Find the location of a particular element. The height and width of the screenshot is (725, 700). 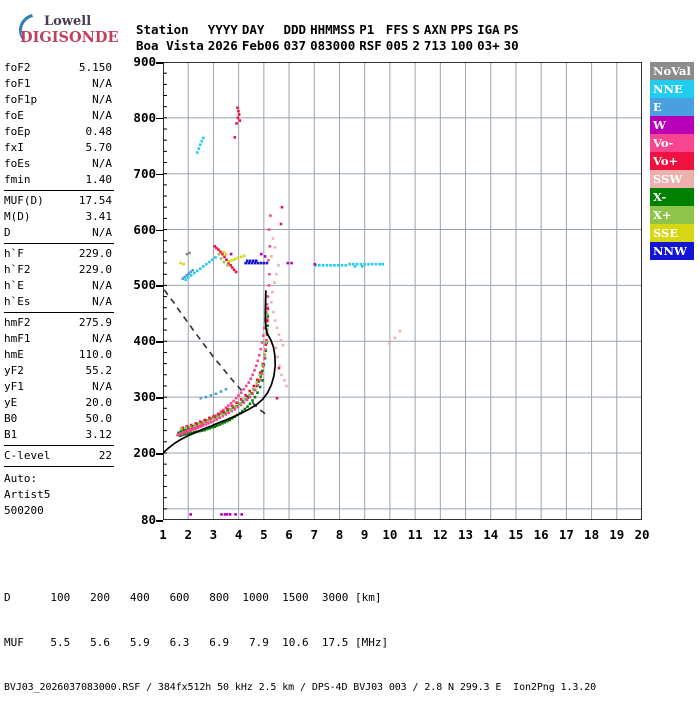

param-profile-row: yE 20.0 is located at coordinates (58, 403).